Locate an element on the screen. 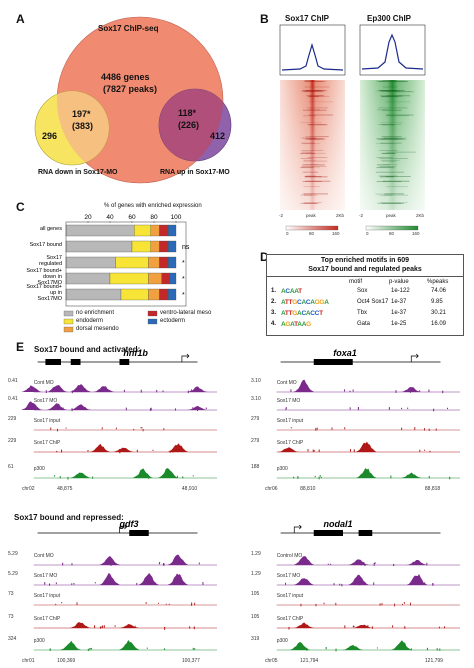 The image size is (474, 668). motif-header-peaks: %peaks is located at coordinates (438, 282).